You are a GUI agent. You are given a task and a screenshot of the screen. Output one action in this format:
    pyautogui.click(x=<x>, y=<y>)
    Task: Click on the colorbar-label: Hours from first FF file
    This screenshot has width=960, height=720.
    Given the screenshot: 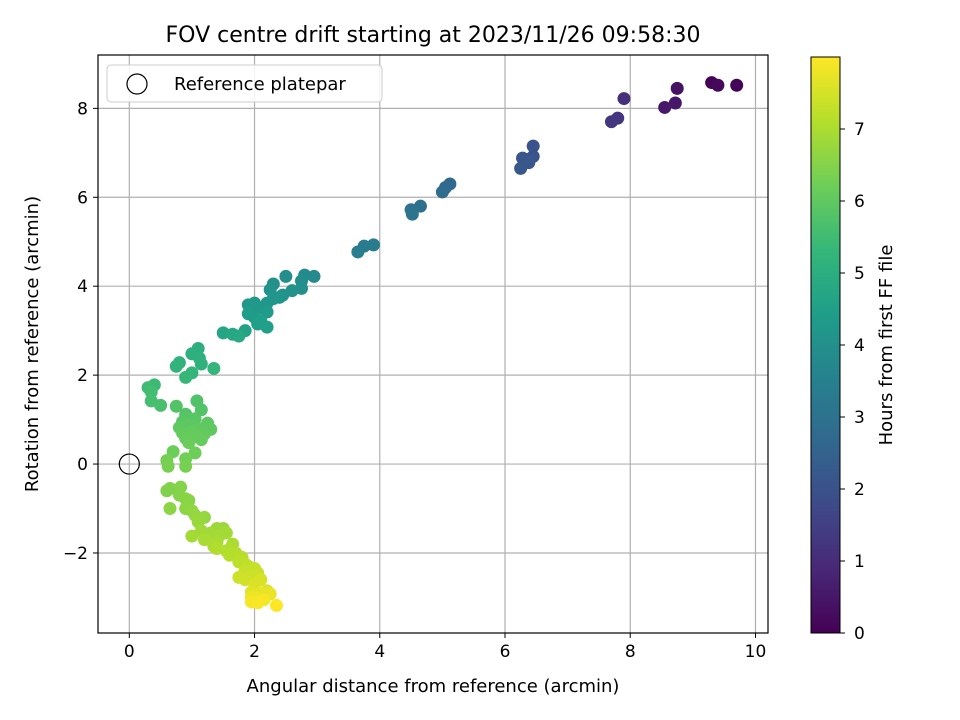 What is the action you would take?
    pyautogui.click(x=886, y=345)
    